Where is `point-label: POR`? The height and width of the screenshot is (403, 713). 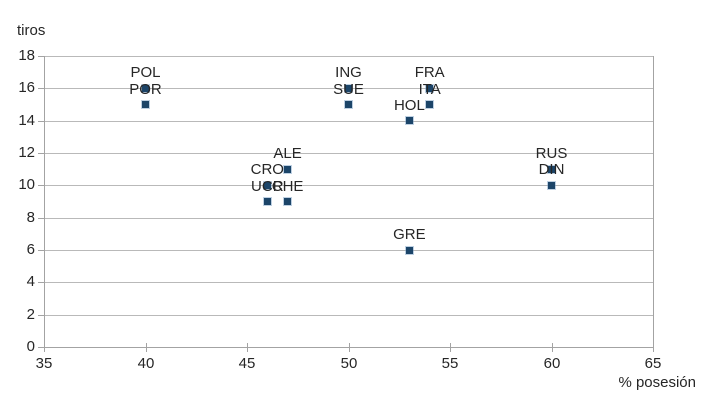
point-label: POR is located at coordinates (145, 89).